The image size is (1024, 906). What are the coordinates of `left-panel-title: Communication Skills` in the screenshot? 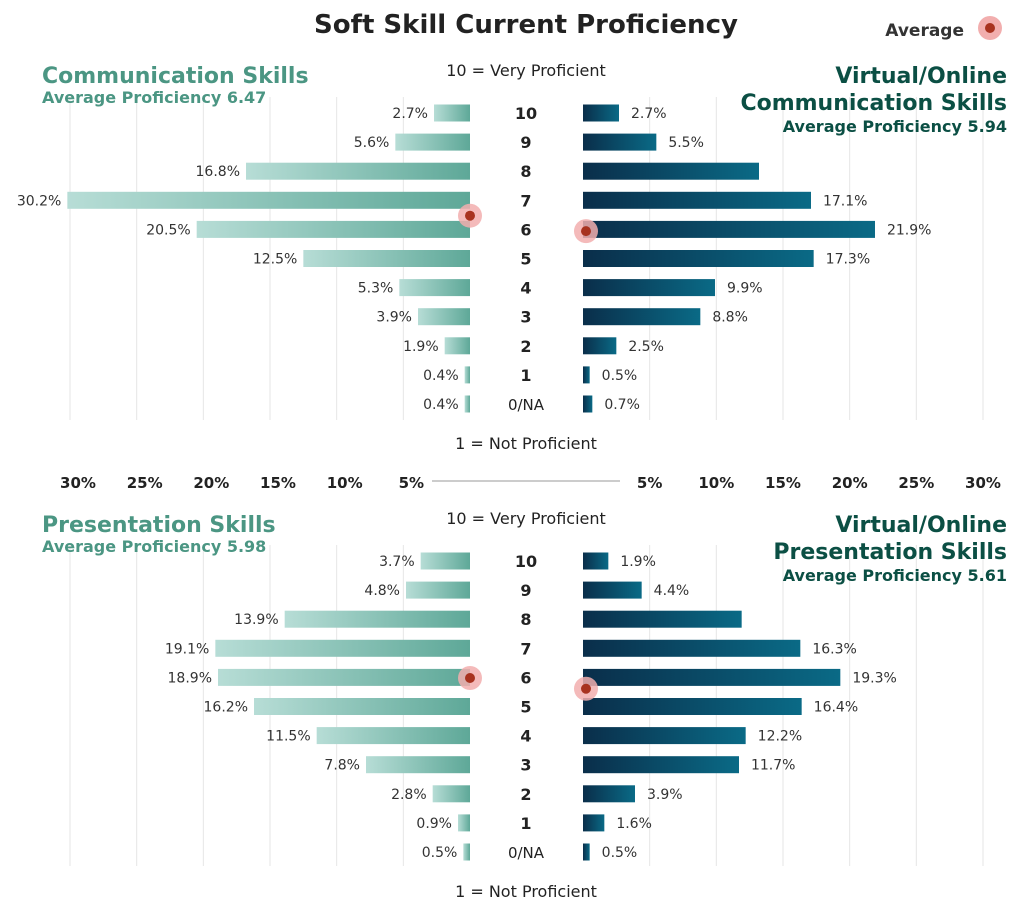 It's located at (175, 76).